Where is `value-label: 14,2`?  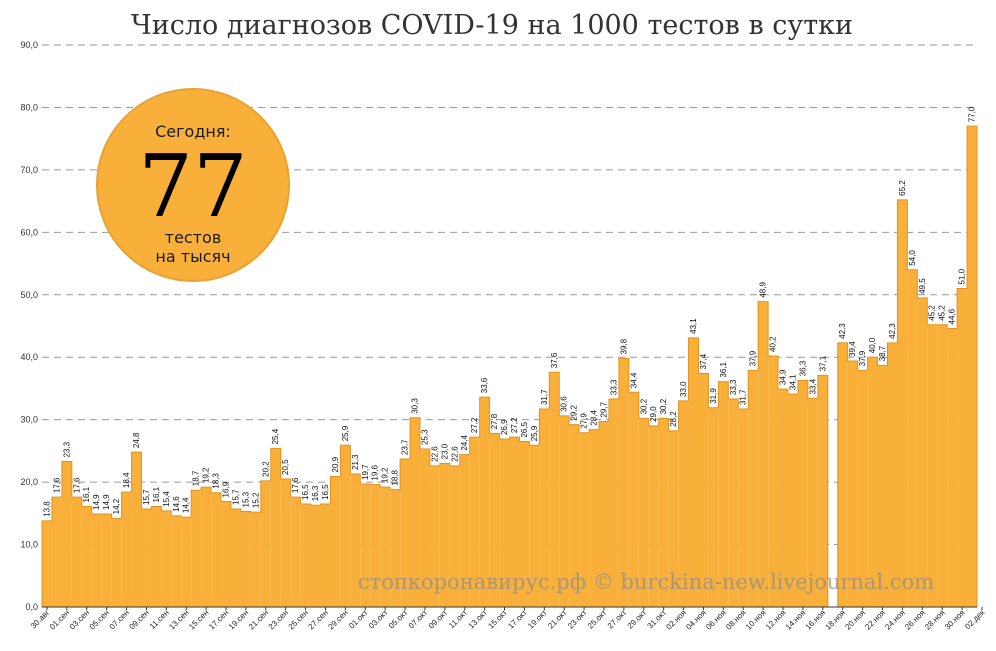 value-label: 14,2 is located at coordinates (116, 506).